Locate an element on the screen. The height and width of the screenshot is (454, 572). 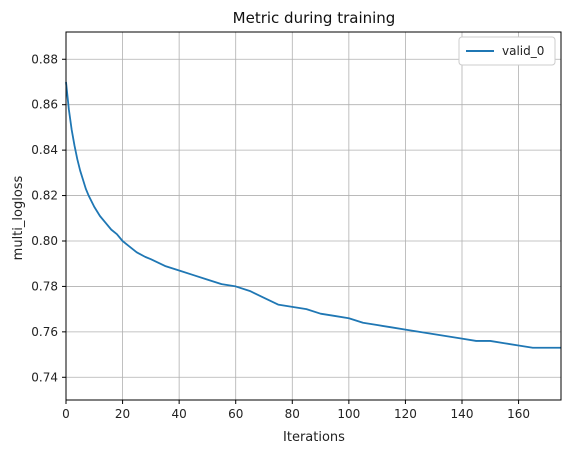
x-axis: 0 20 40 60 80 100 120 140 160 is located at coordinates (296, 410).